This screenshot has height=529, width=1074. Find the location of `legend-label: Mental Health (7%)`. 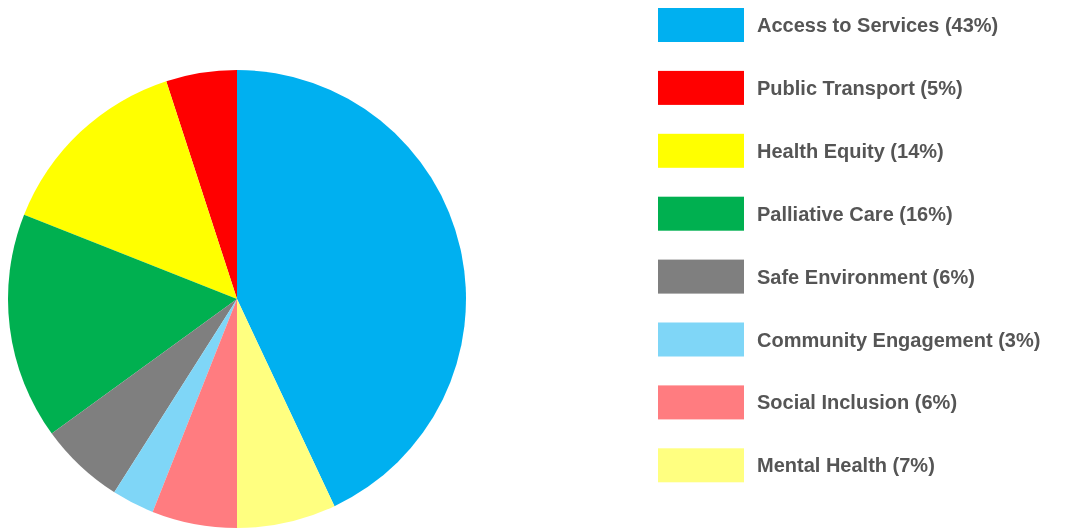

legend-label: Mental Health (7%) is located at coordinates (846, 465).